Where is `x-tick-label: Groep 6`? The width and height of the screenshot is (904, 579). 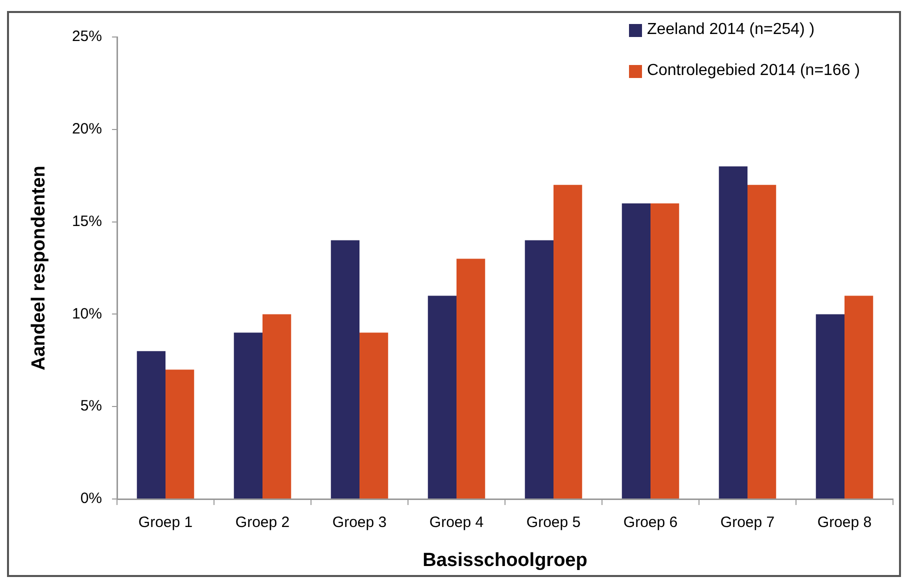 x-tick-label: Groep 6 is located at coordinates (650, 523).